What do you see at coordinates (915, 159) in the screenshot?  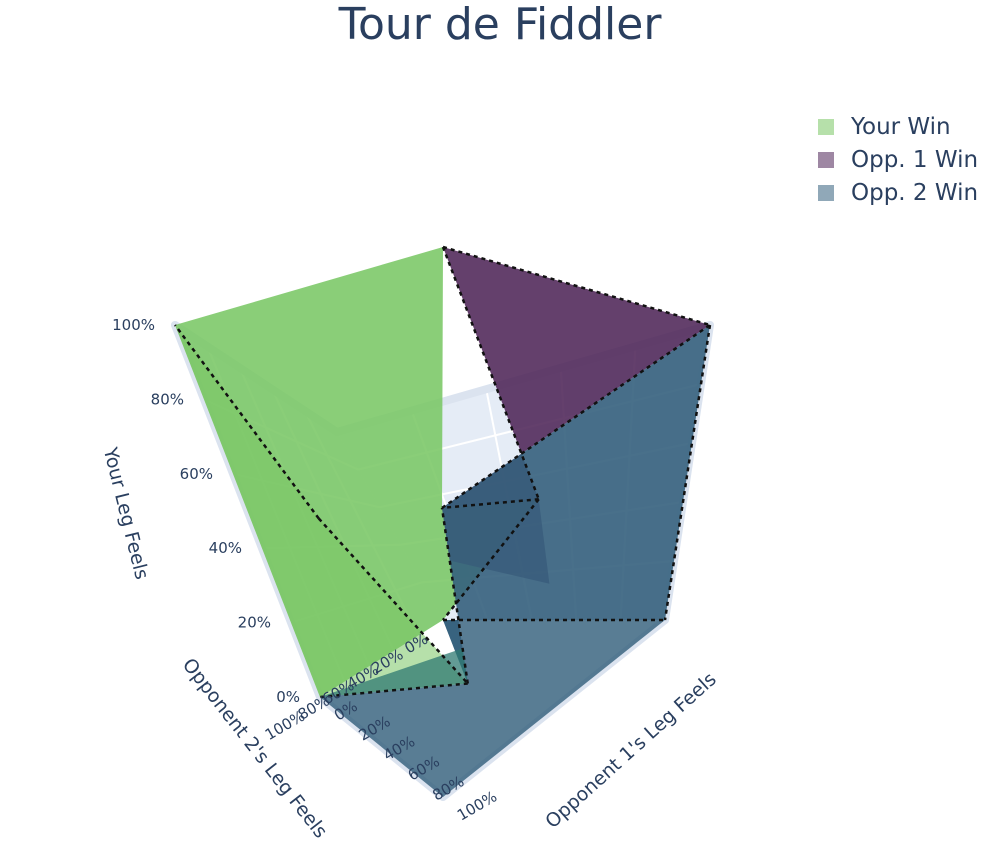 I see `legend-label: Opp. 1 Win` at bounding box center [915, 159].